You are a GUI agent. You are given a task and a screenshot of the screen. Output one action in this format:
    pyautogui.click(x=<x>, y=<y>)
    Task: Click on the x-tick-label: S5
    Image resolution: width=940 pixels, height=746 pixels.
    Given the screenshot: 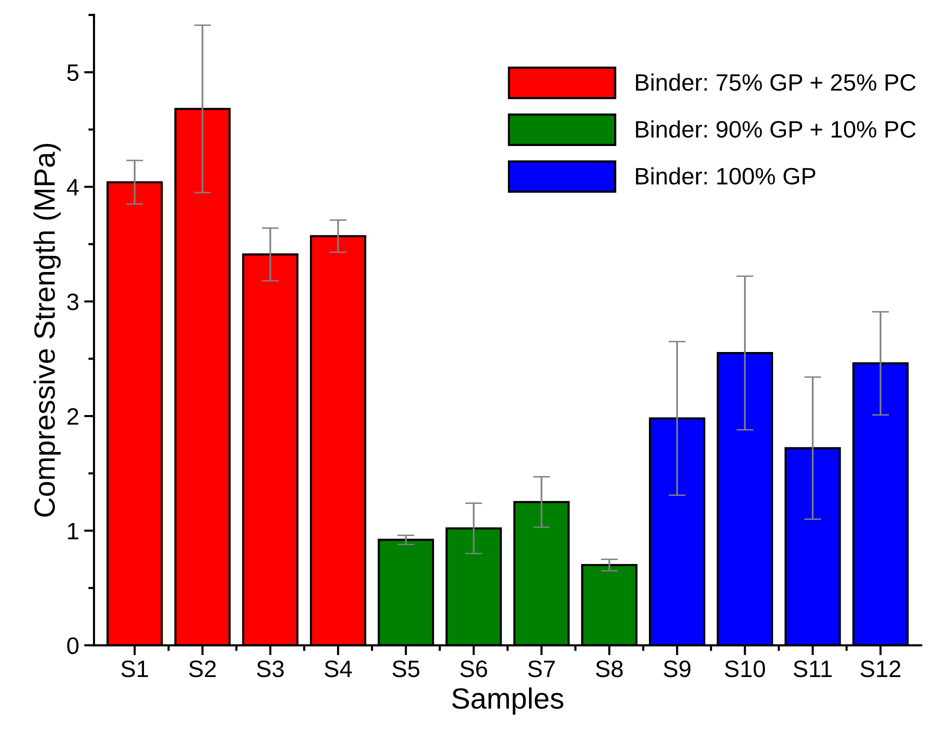 What is the action you would take?
    pyautogui.click(x=406, y=669)
    